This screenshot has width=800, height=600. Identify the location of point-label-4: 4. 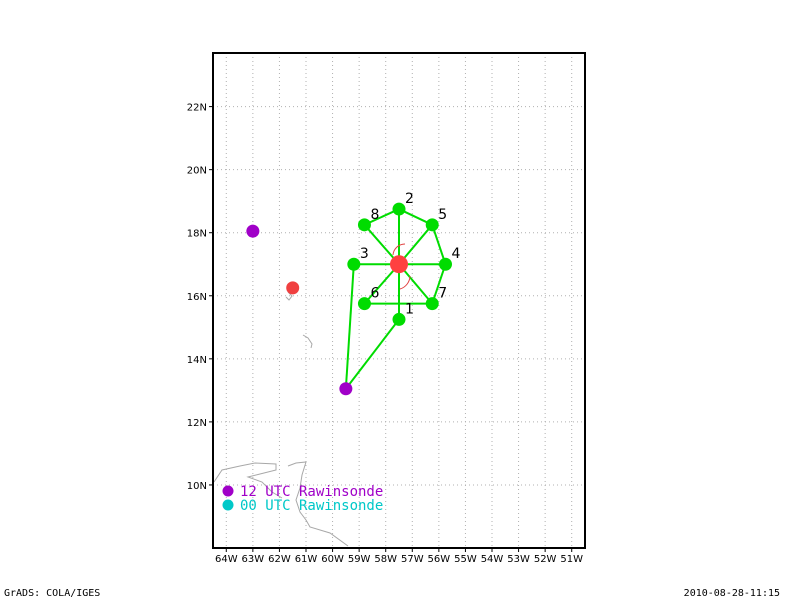
(456, 254).